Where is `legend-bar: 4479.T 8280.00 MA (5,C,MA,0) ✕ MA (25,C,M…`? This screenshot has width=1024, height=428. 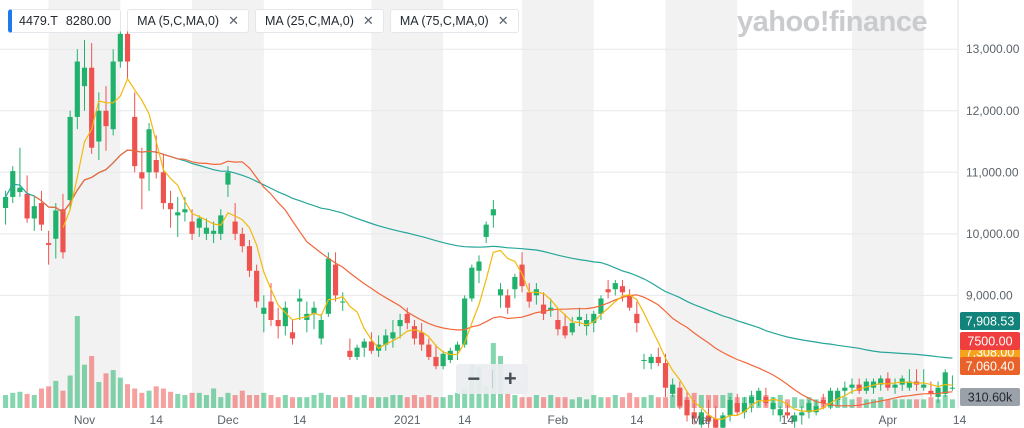 legend-bar: 4479.T 8280.00 MA (5,C,MA,0) ✕ MA (25,C,M… is located at coordinates (263, 21).